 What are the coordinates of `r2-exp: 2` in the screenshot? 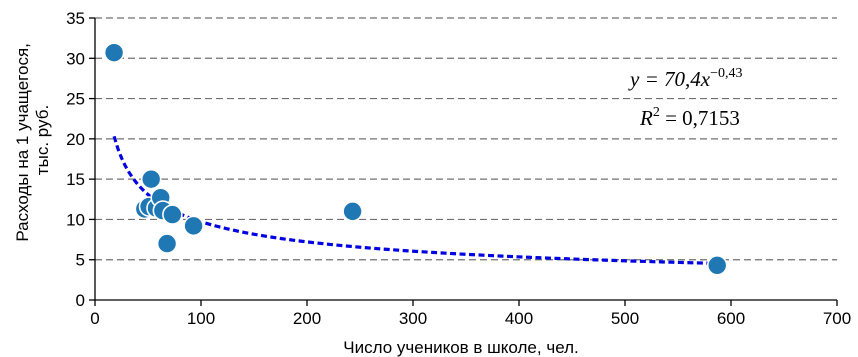 It's located at (656, 112).